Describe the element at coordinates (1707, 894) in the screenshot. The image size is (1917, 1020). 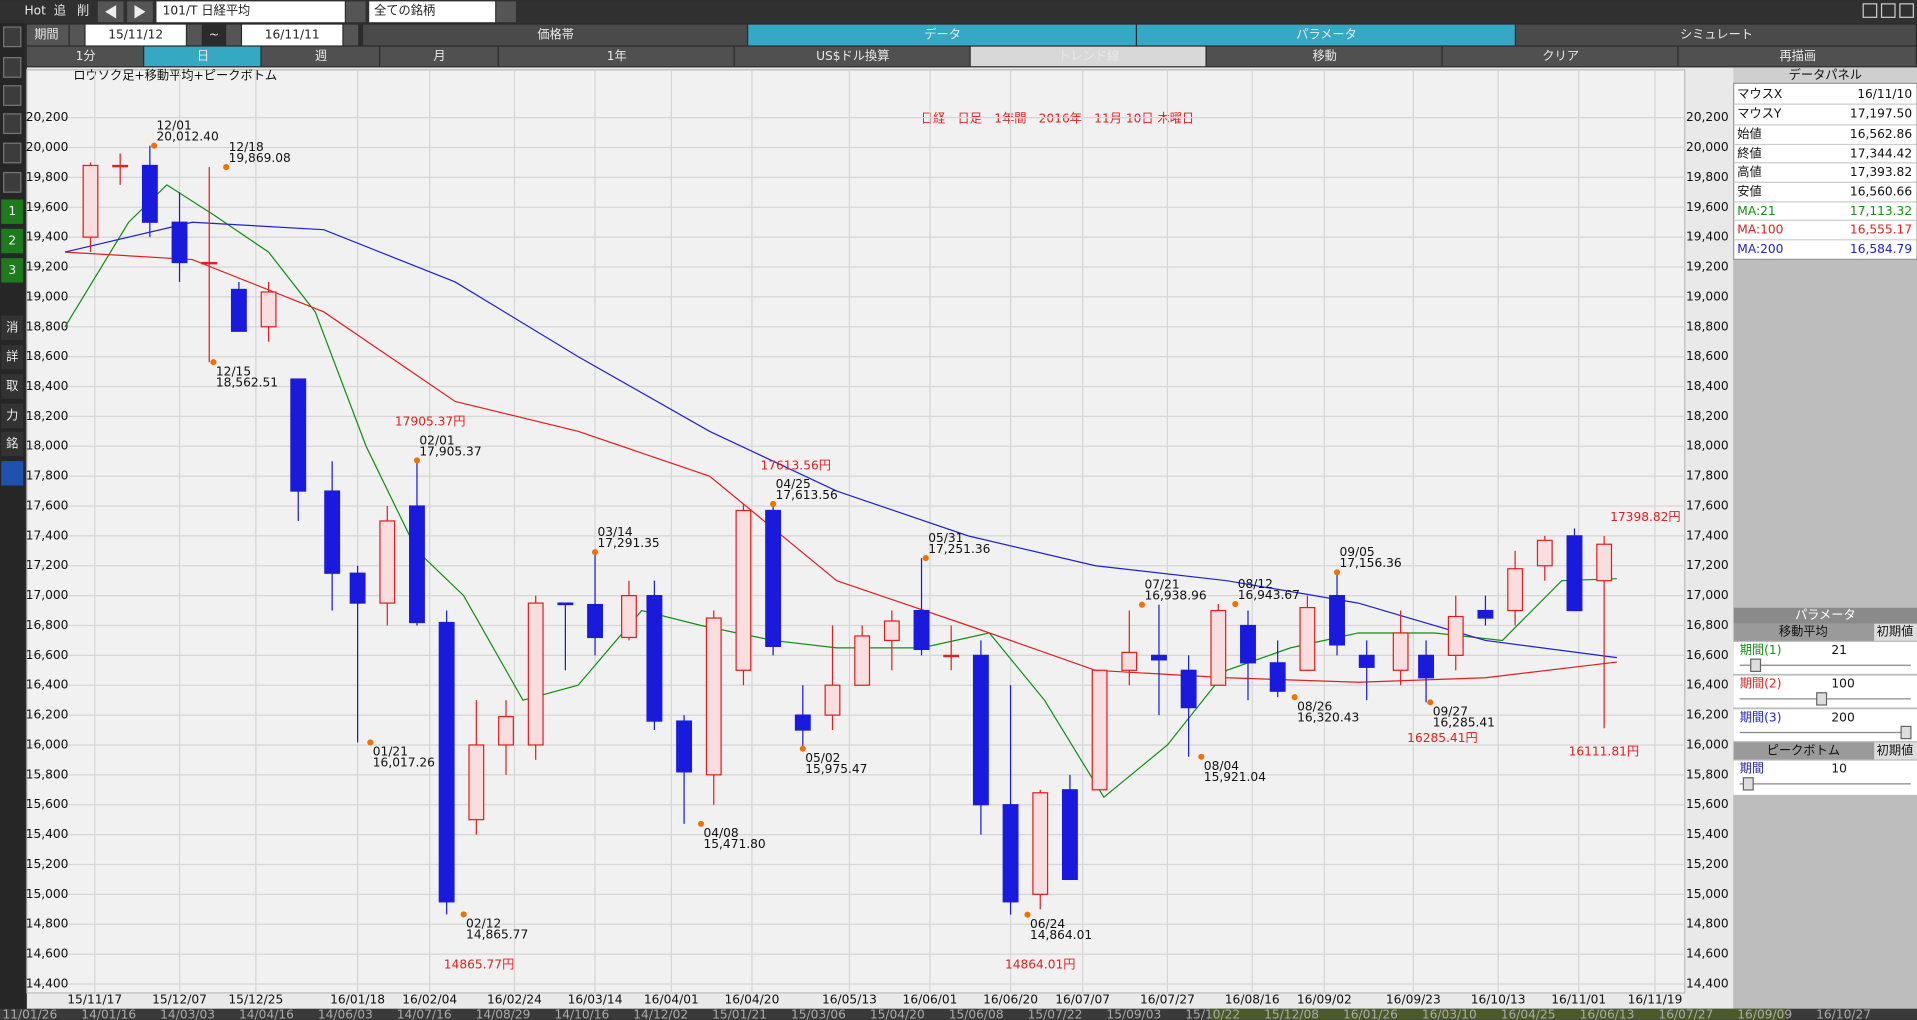
I see `y-tick-label-right: 15,000` at that location.